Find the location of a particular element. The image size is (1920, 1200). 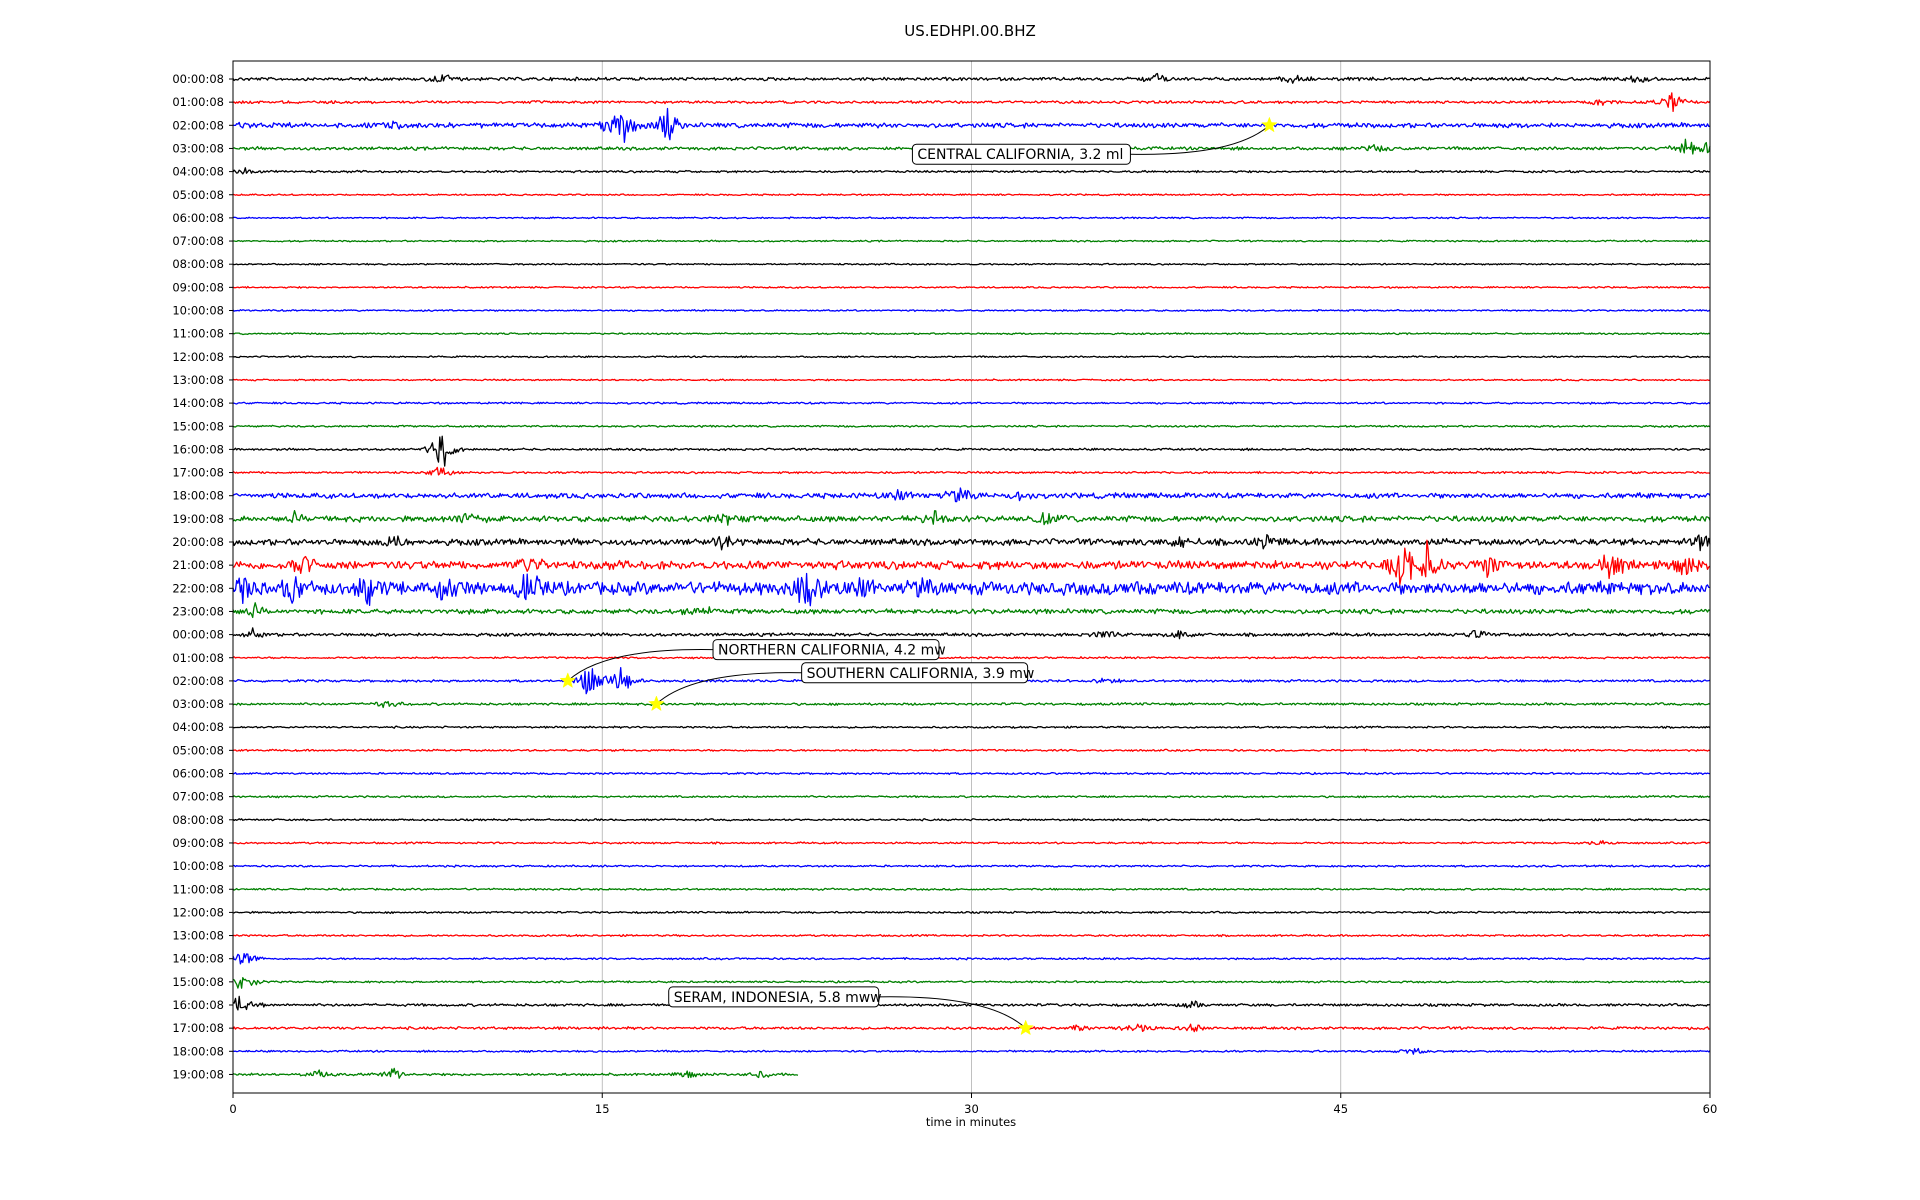

row-label-3: 03:00:08 is located at coordinates (198, 148).